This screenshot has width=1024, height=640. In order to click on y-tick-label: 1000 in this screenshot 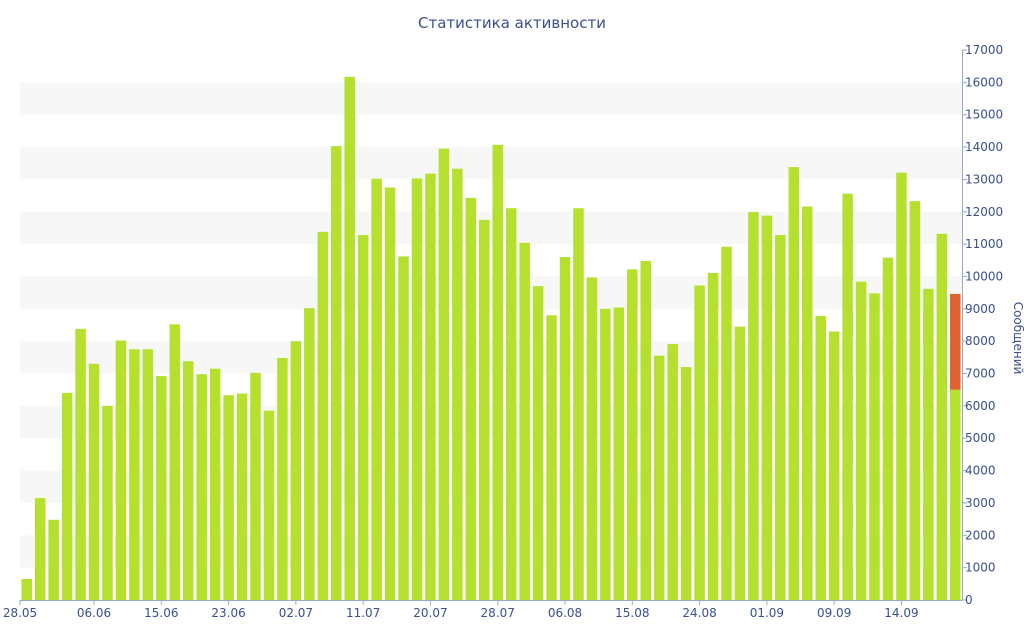, I will do `click(980, 568)`.